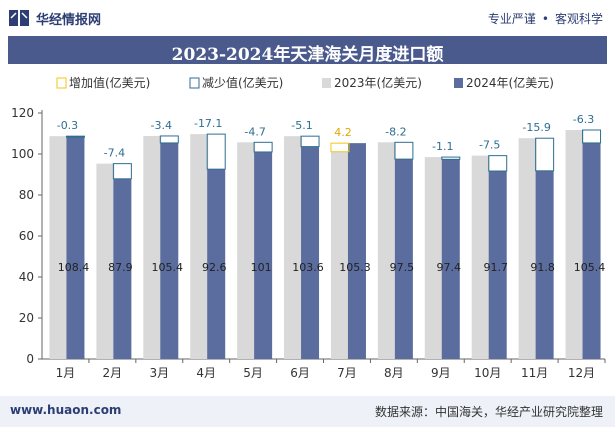  What do you see at coordinates (206, 373) in the screenshot?
I see `x-tick-label: 4月` at bounding box center [206, 373].